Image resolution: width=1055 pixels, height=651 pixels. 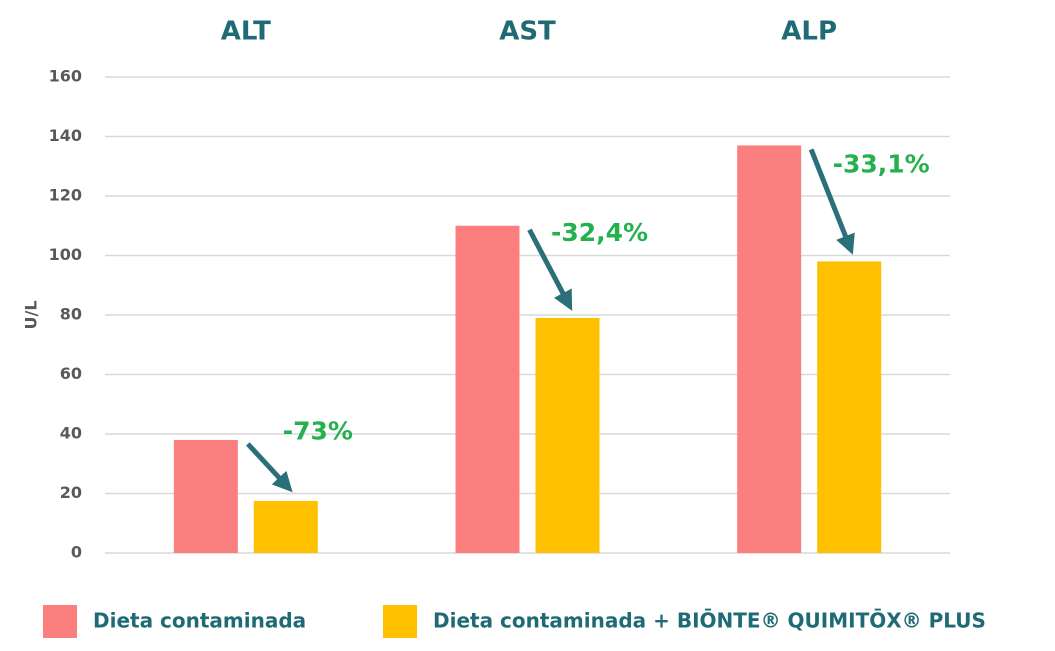 I want to click on y-tick-label: 140, so click(x=65, y=135).